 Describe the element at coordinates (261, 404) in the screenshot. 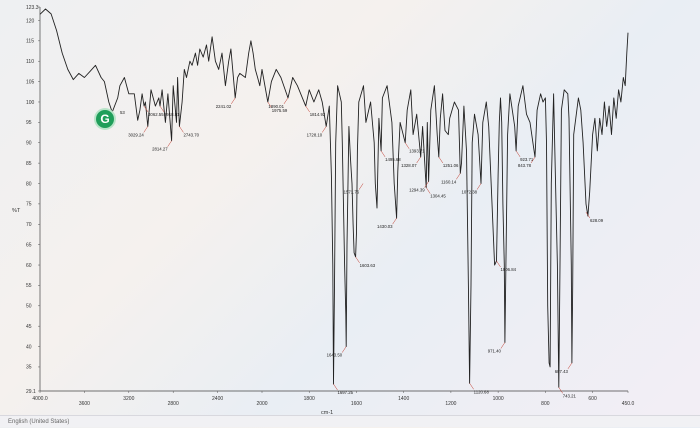

I see `x-tick-label: 2000` at that location.